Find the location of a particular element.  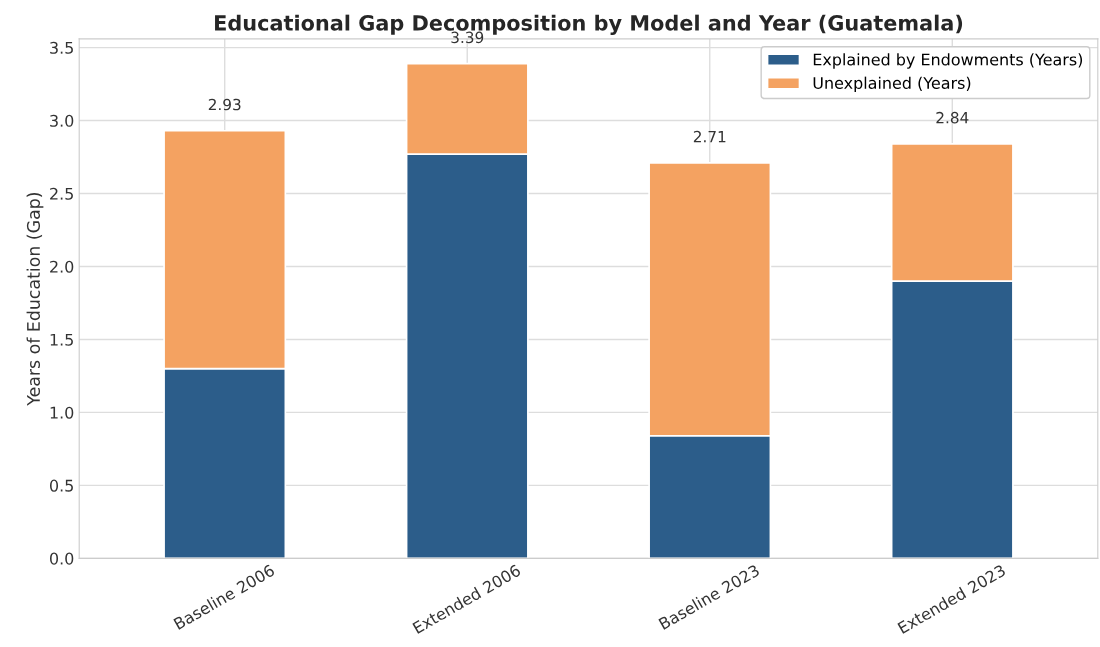

y-tick-label: 1.0 is located at coordinates (62, 412).